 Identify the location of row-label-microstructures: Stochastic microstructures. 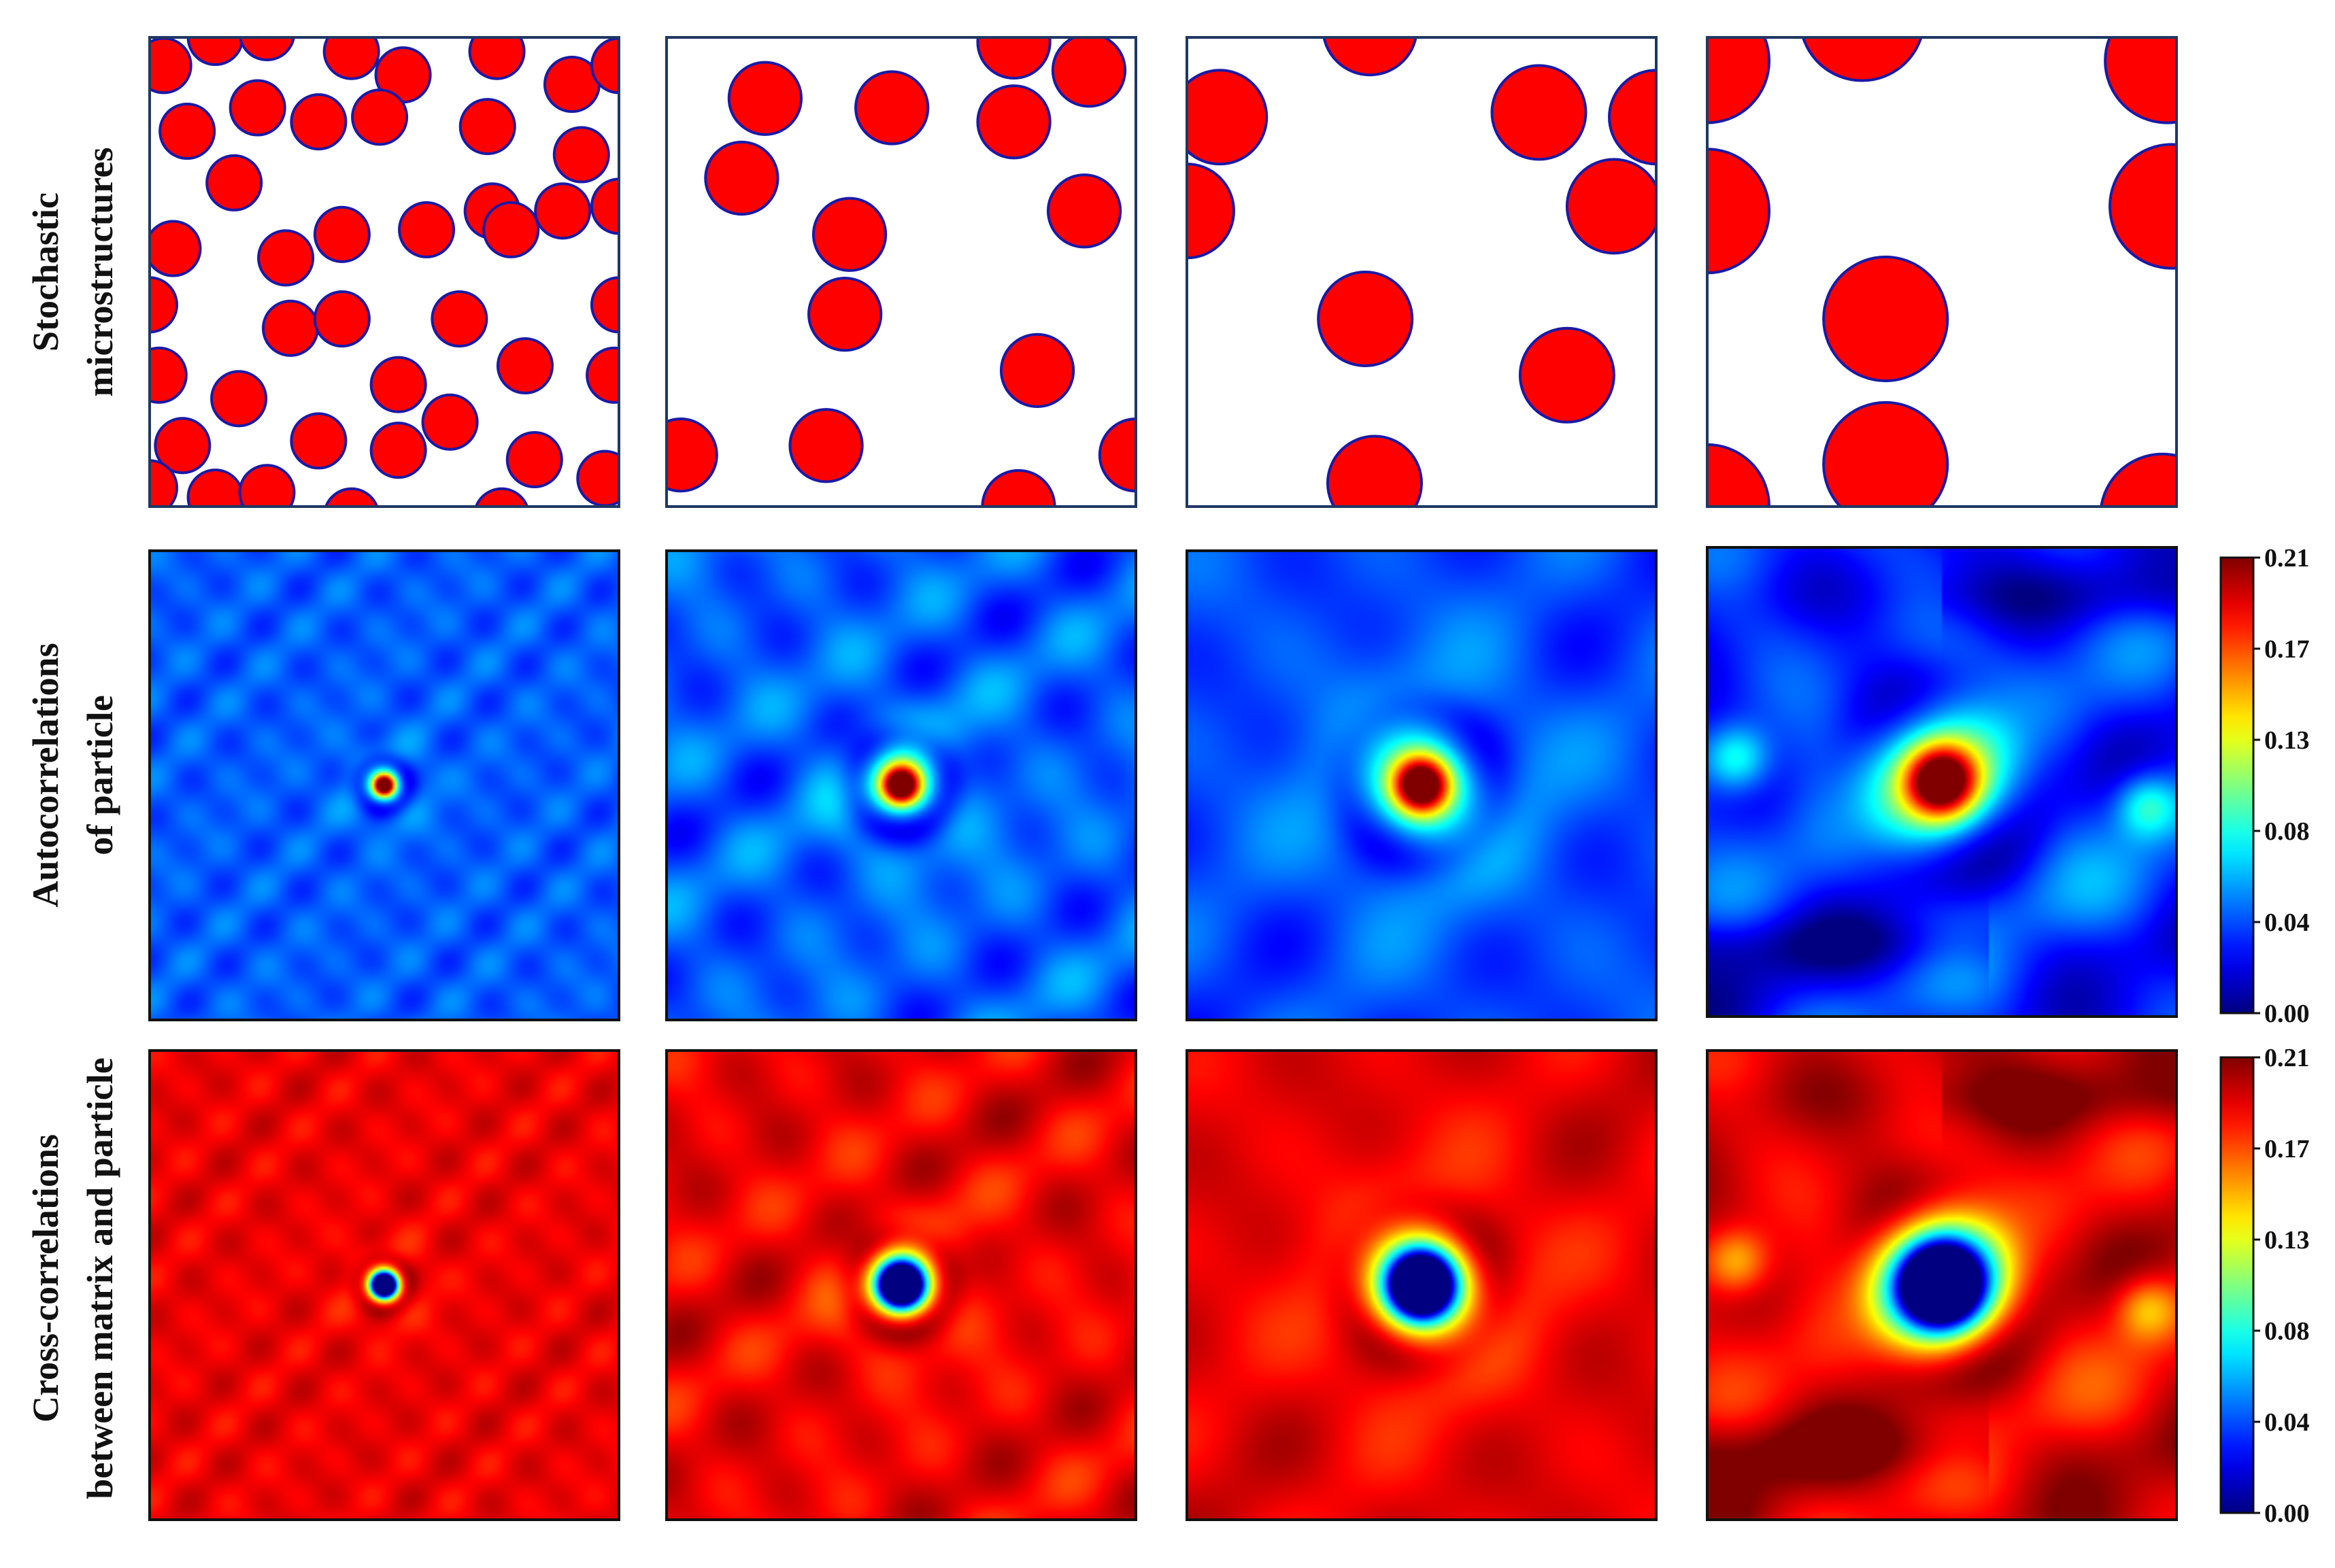
(72, 272).